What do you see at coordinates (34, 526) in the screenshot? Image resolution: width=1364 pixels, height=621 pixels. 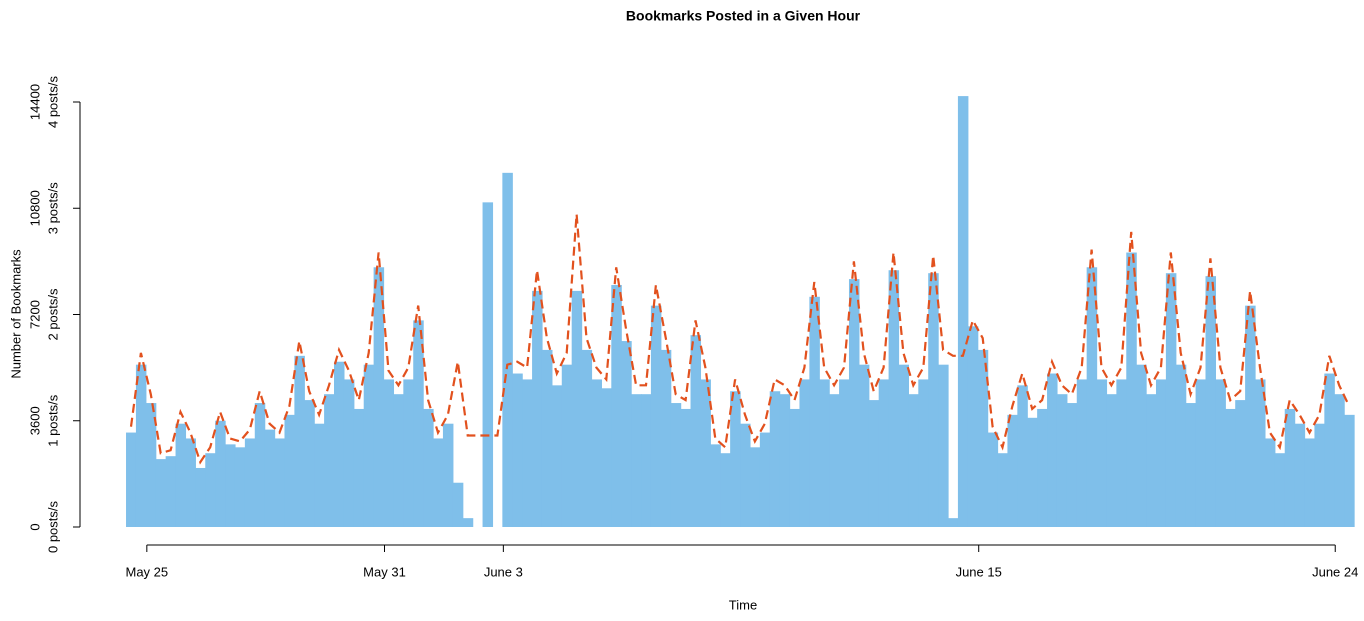 I see `y-tick-label: 0` at bounding box center [34, 526].